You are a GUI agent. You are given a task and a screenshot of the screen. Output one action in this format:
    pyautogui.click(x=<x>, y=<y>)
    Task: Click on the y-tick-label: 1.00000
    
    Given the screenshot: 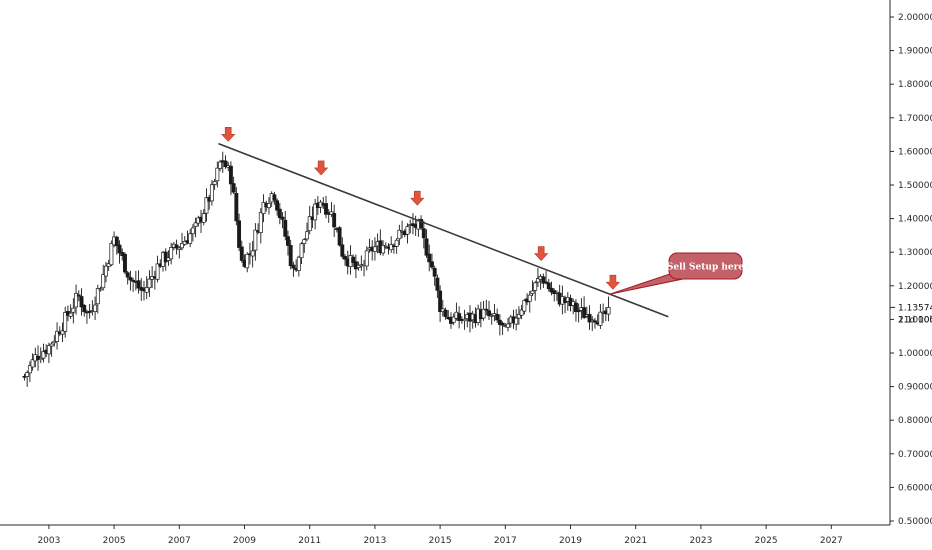 What is the action you would take?
    pyautogui.click(x=915, y=354)
    